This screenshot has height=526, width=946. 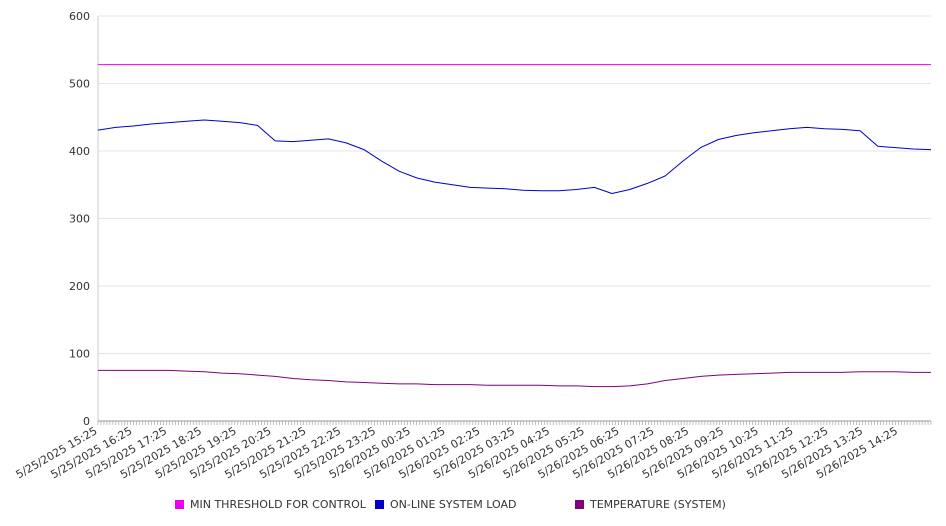 I want to click on y-tick-label: 500, so click(x=79, y=84).